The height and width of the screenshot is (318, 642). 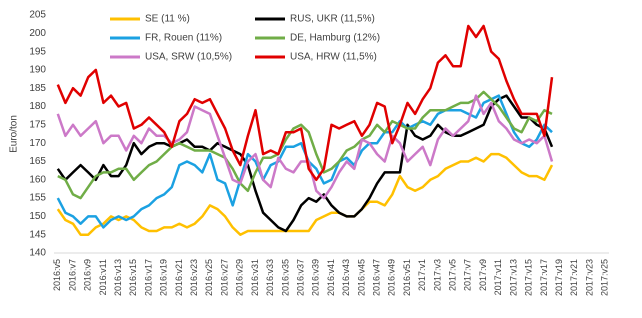 What do you see at coordinates (37, 179) in the screenshot?
I see `y-tick-label: 160` at bounding box center [37, 179].